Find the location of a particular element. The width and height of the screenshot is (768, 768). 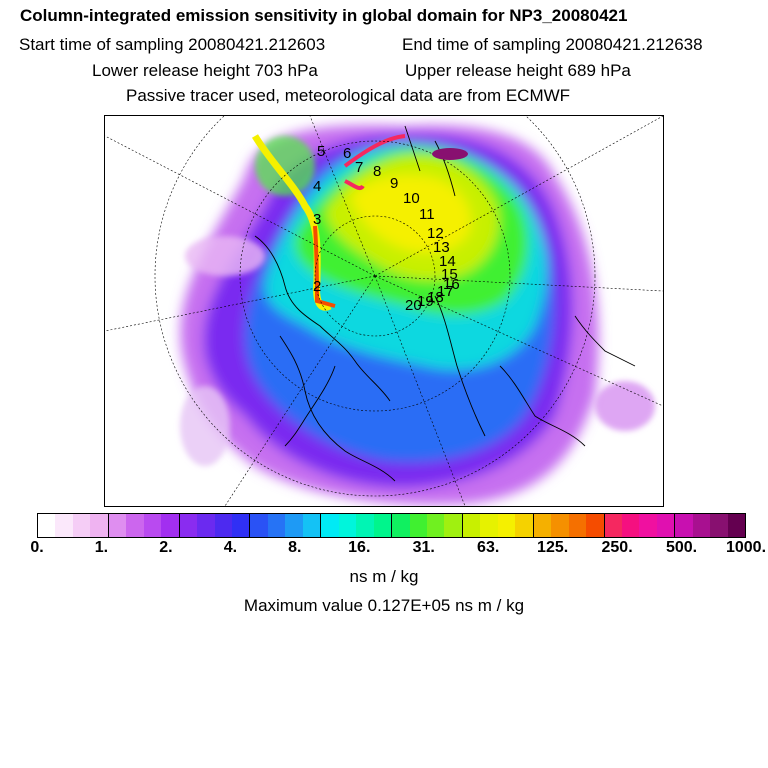

trajectory-label: 13 is located at coordinates (441, 247).